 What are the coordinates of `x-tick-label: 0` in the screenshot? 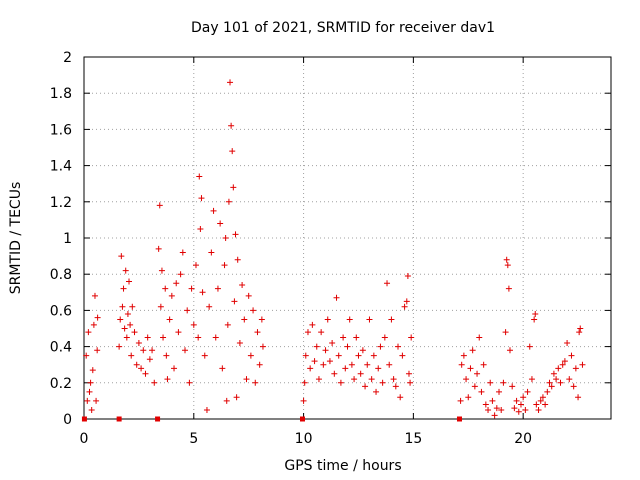 It's located at (84, 439).